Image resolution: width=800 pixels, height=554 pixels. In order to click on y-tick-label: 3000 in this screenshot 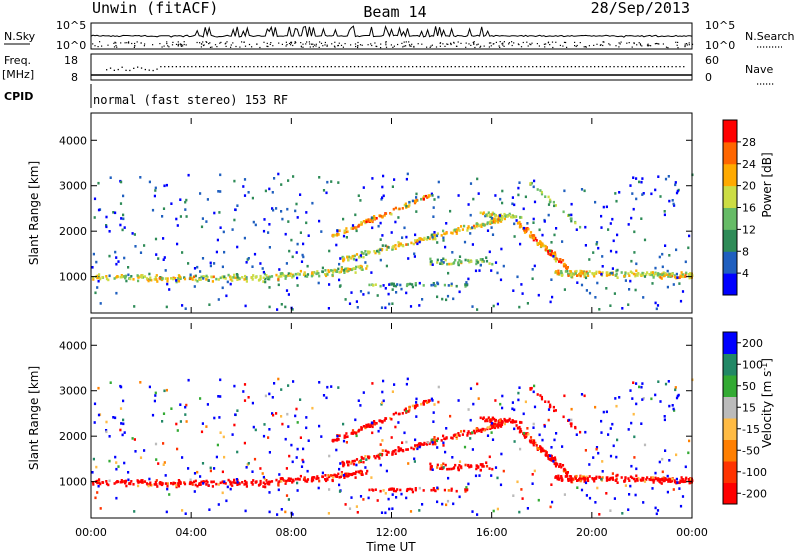, I will do `click(73, 186)`.